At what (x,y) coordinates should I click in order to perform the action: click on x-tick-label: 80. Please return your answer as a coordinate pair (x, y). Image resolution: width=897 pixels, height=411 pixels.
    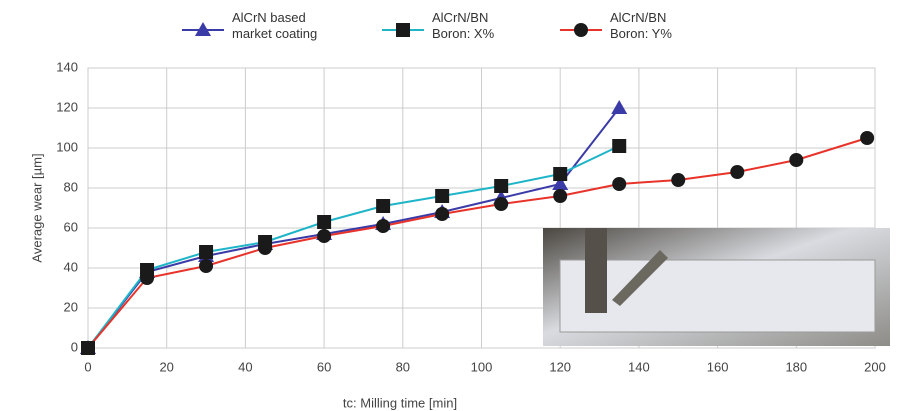
    Looking at the image, I should click on (403, 366).